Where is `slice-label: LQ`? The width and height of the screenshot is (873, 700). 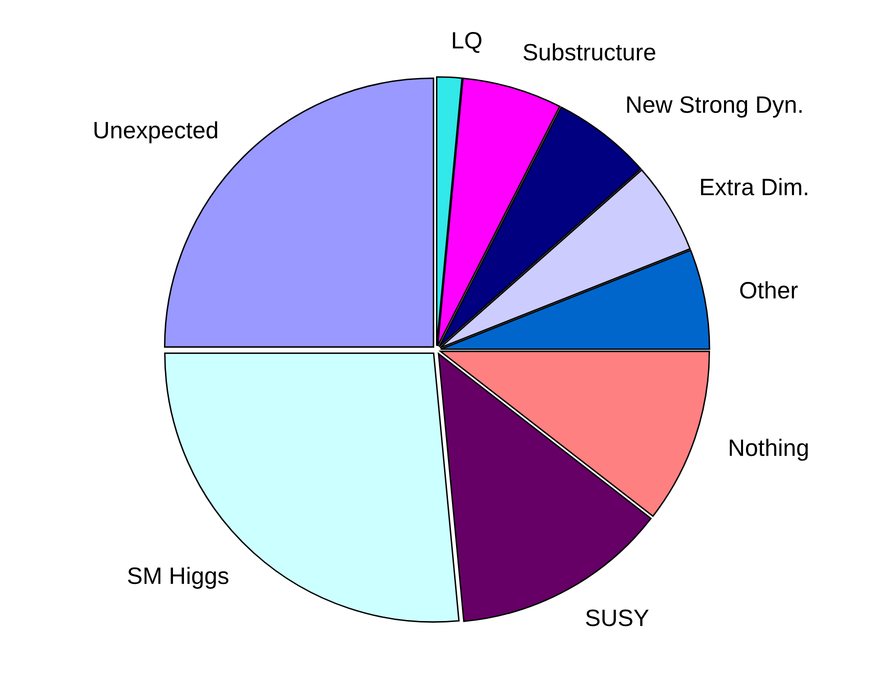 slice-label: LQ is located at coordinates (467, 42).